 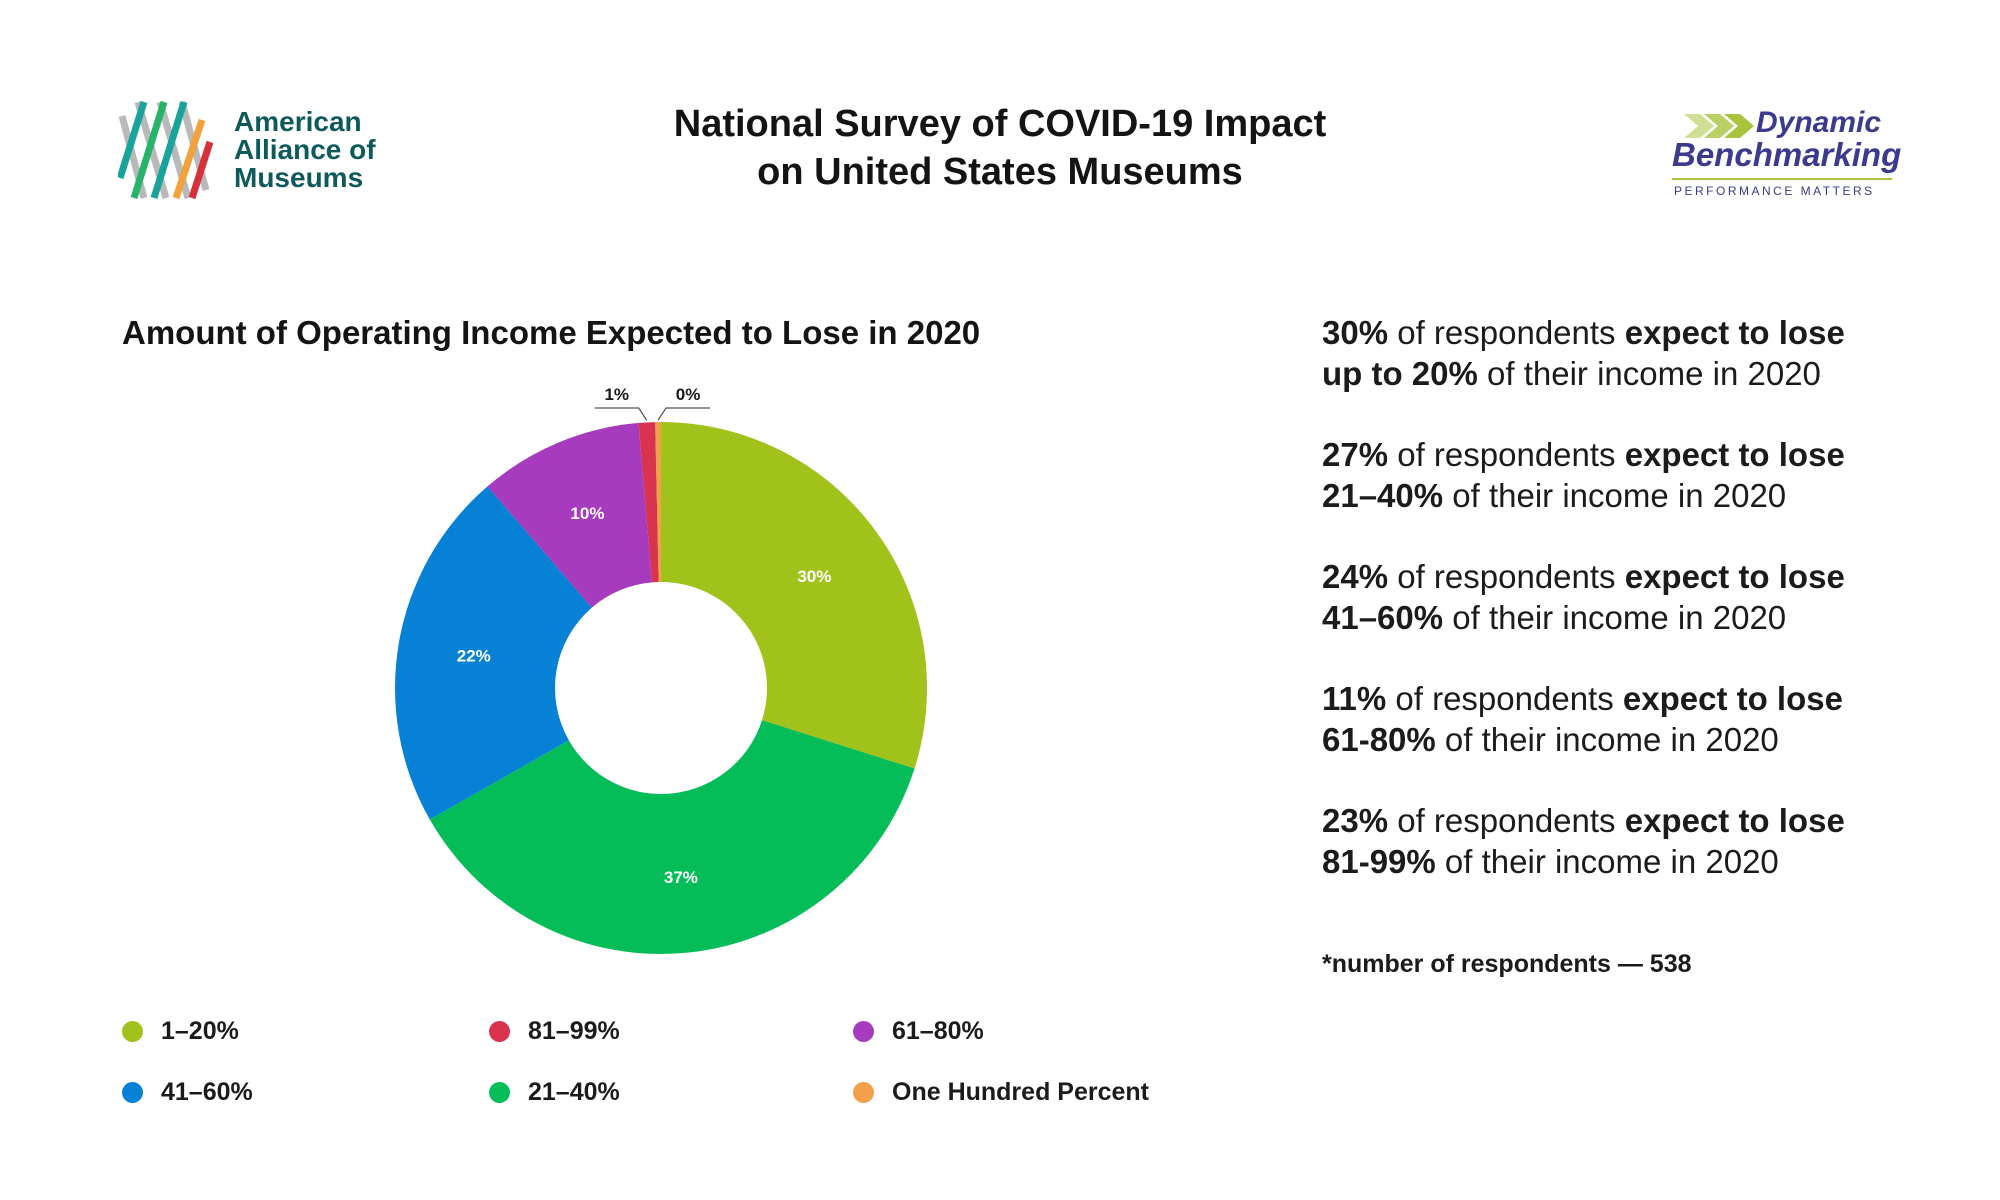 What do you see at coordinates (207, 1091) in the screenshot?
I see `legend-label: 41–60%` at bounding box center [207, 1091].